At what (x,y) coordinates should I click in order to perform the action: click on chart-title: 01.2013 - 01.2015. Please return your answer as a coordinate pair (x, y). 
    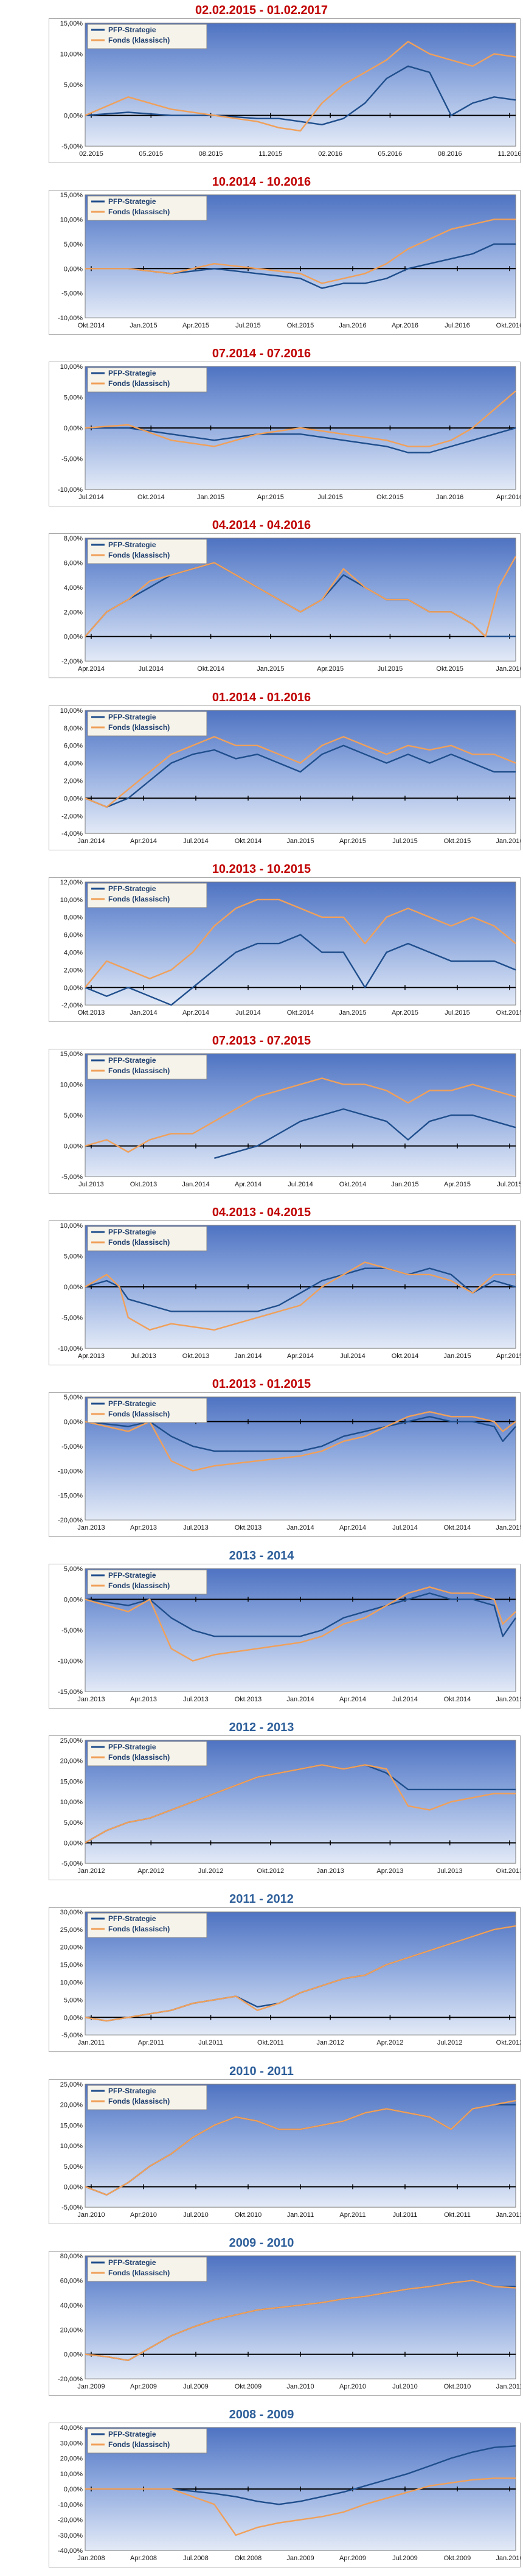
    Looking at the image, I should click on (261, 1384).